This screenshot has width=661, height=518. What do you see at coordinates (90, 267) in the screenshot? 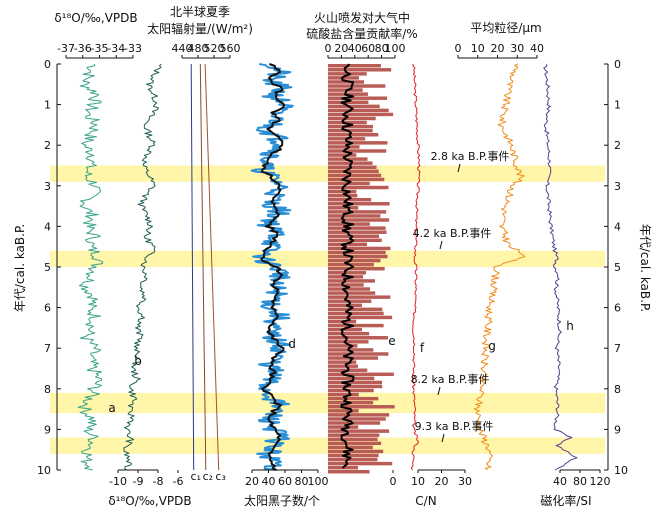
I see `series-a-line` at bounding box center [90, 267].